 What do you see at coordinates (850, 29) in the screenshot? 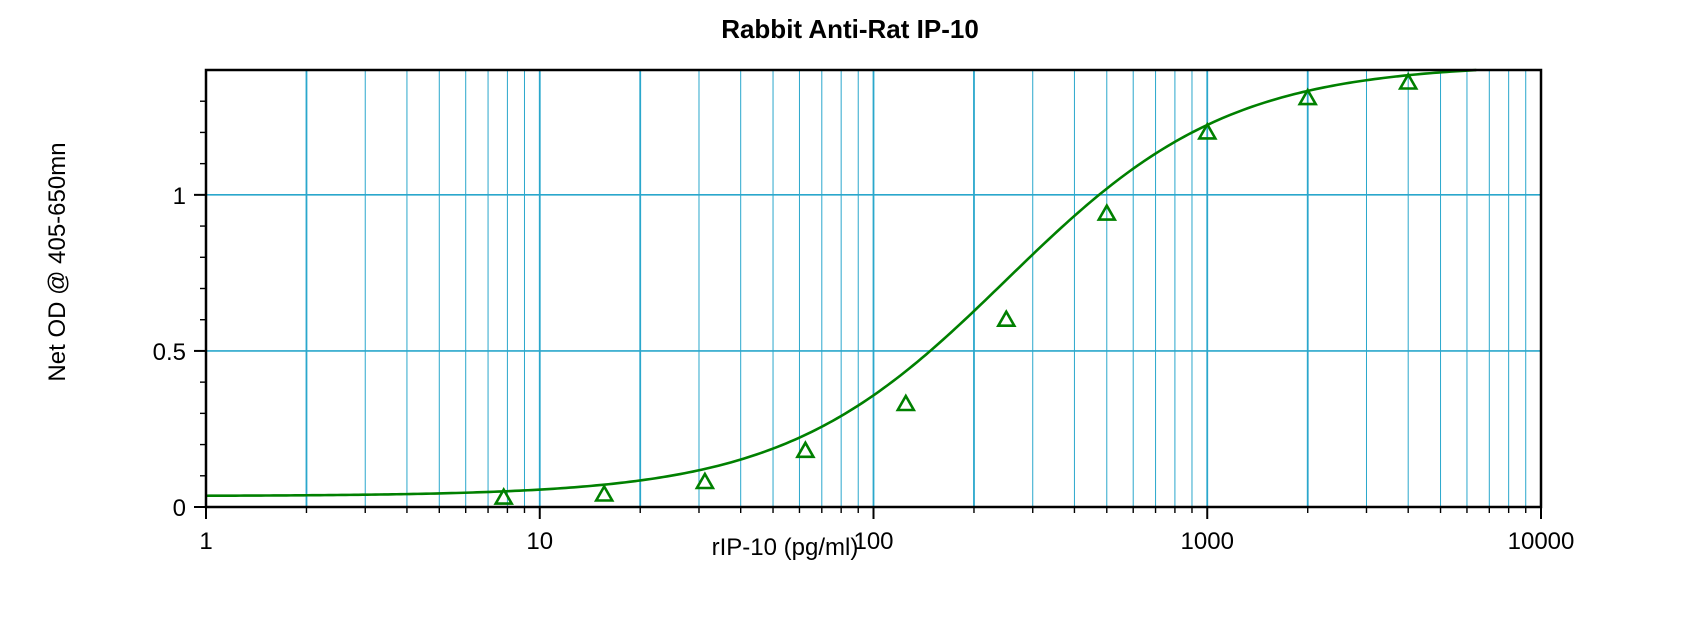
I see `chart-title: Rabbit Anti-Rat IP-10` at bounding box center [850, 29].